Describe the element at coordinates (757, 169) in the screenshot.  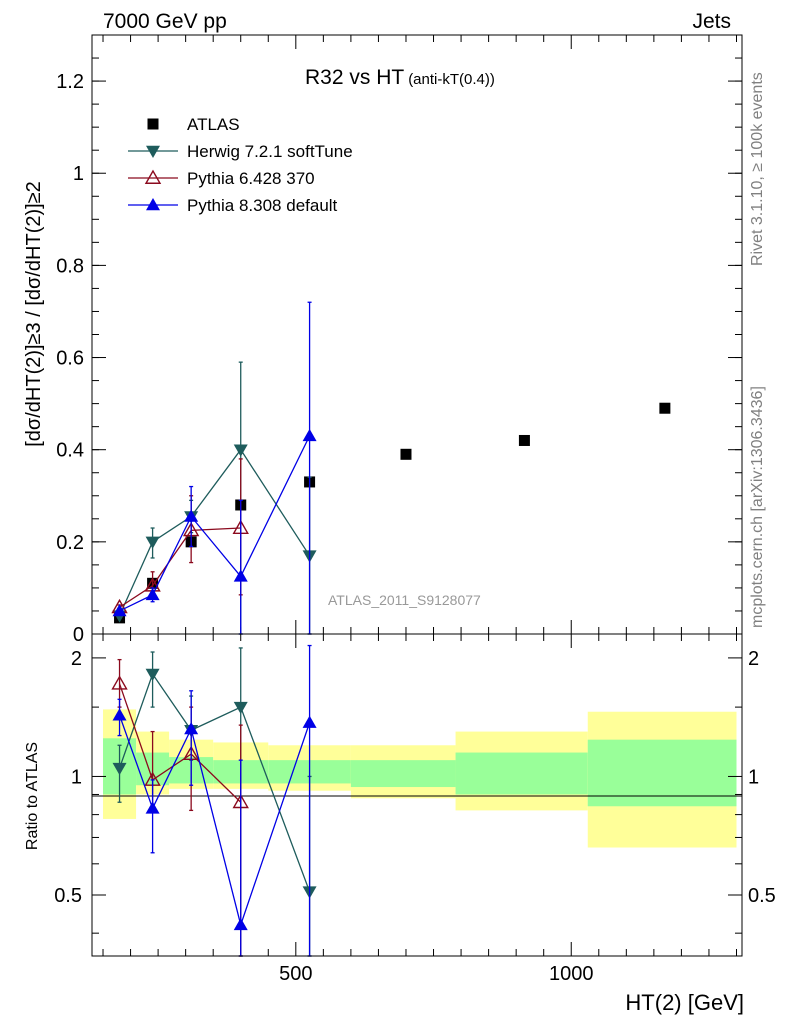
I see `rivet-version-label: Rivet 3.1.10, ≥ 100k events` at that location.